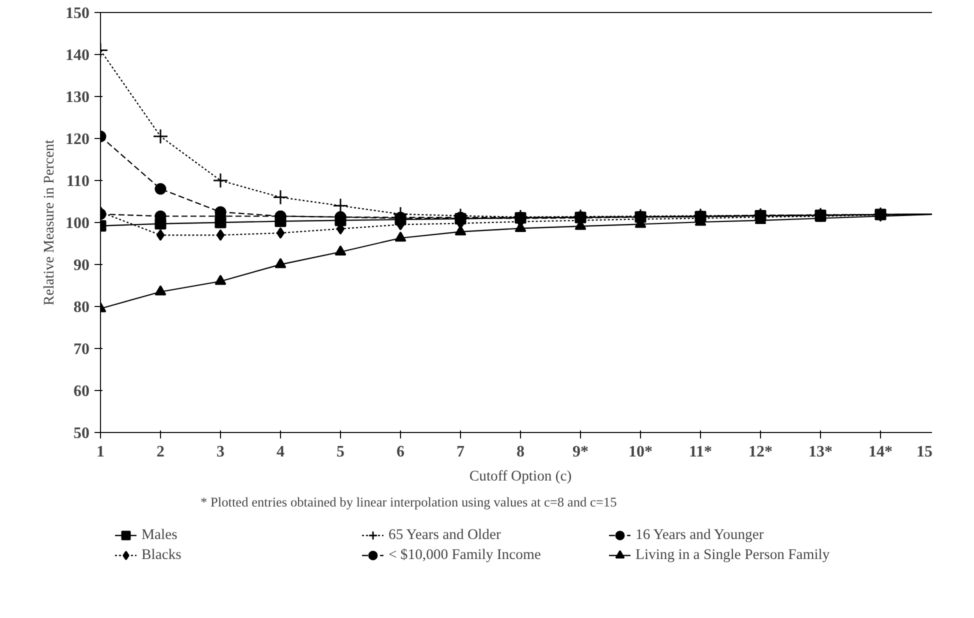 The height and width of the screenshot is (618, 974). I want to click on x-tick-label: 14*, so click(880, 452).